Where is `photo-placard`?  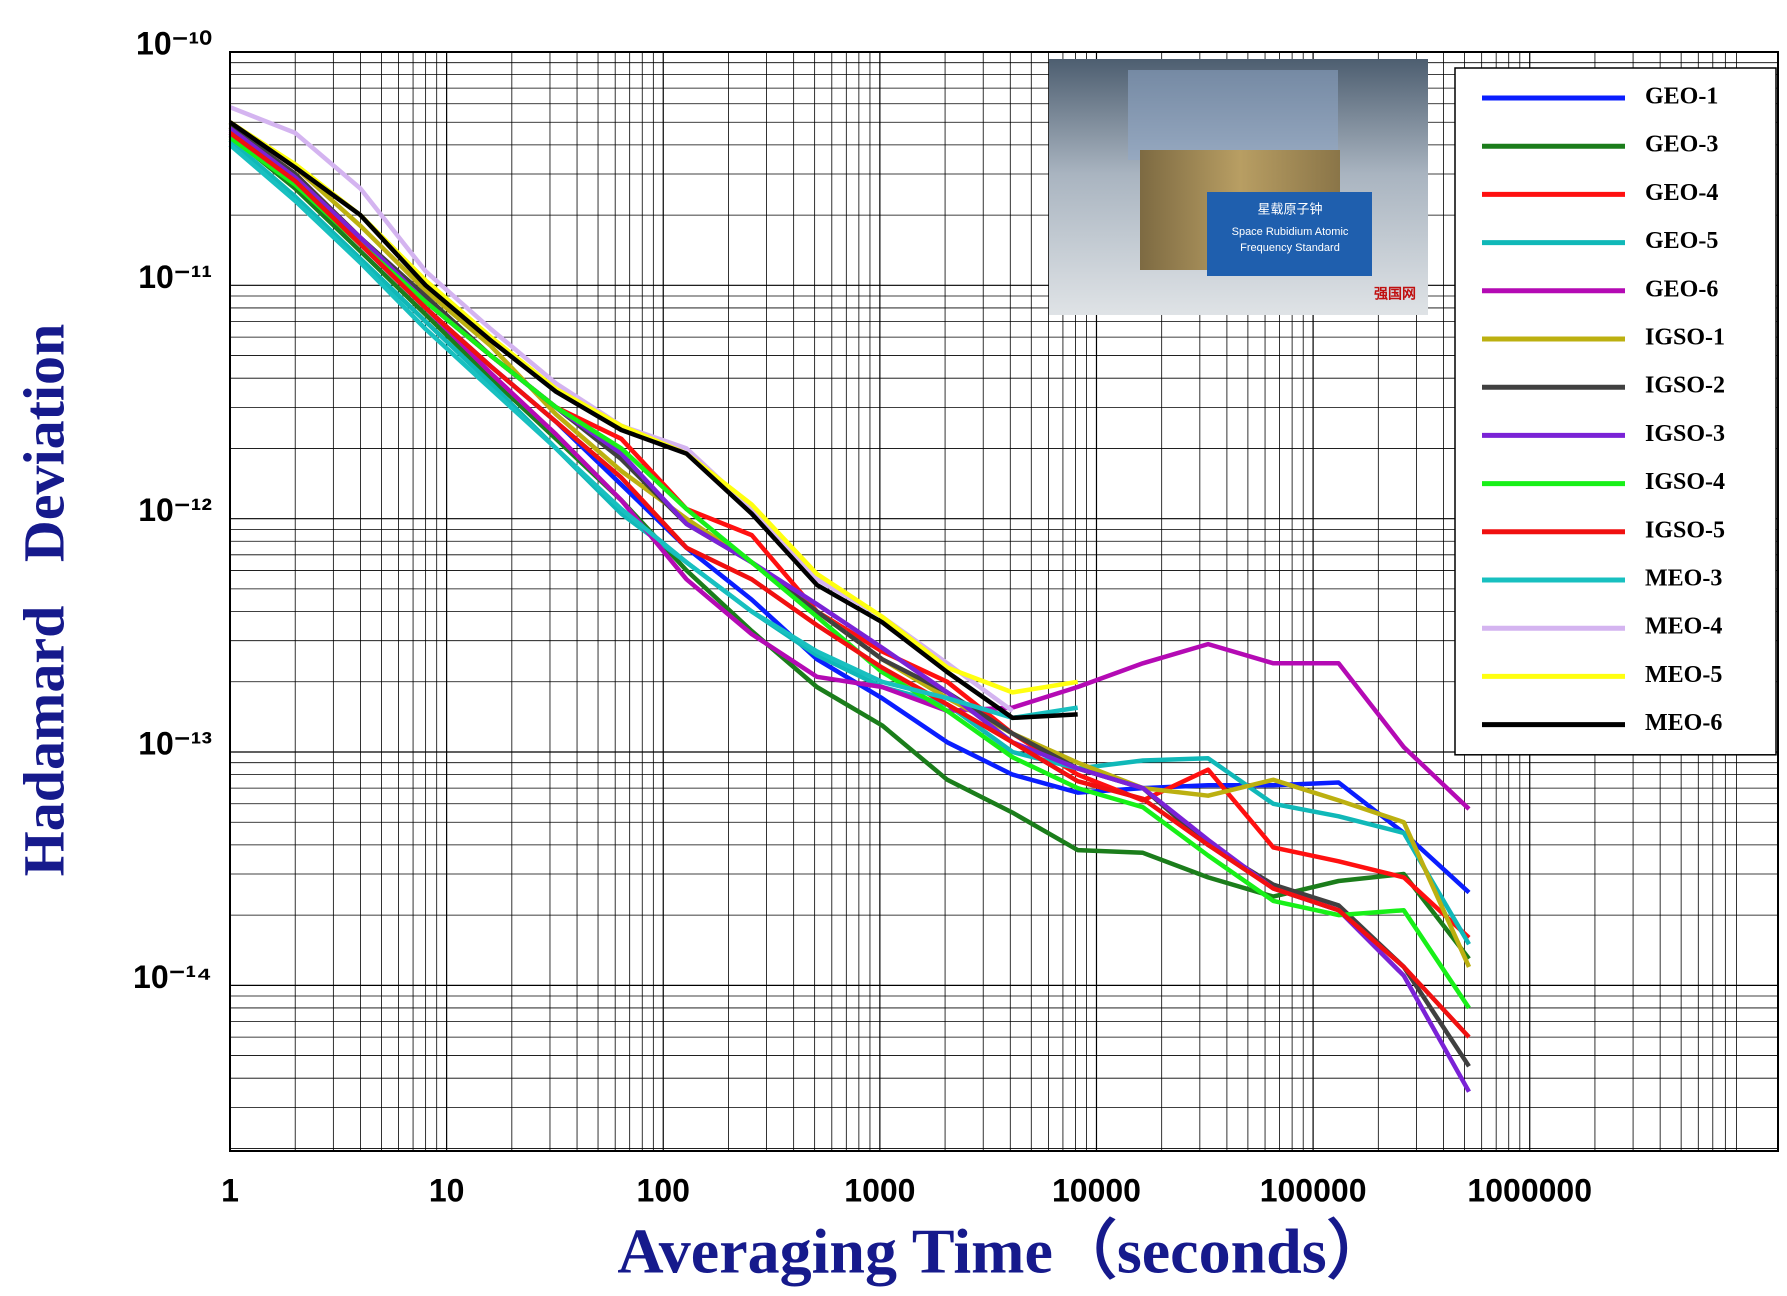 photo-placard is located at coordinates (1289, 234).